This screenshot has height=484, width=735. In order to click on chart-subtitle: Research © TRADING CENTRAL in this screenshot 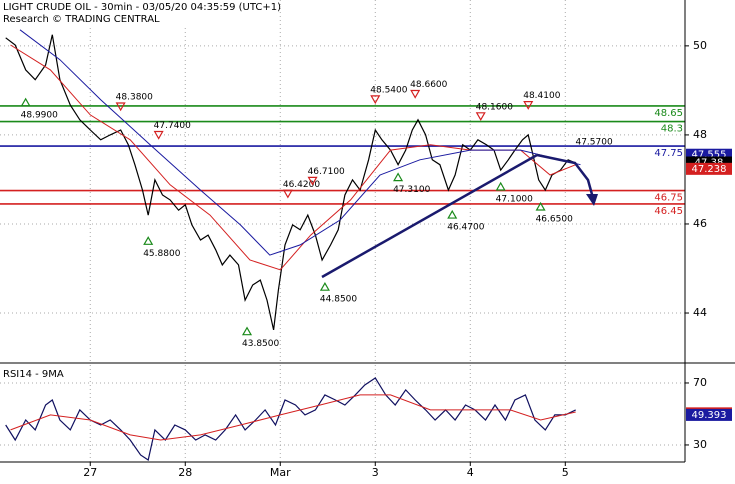, I will do `click(81, 19)`.